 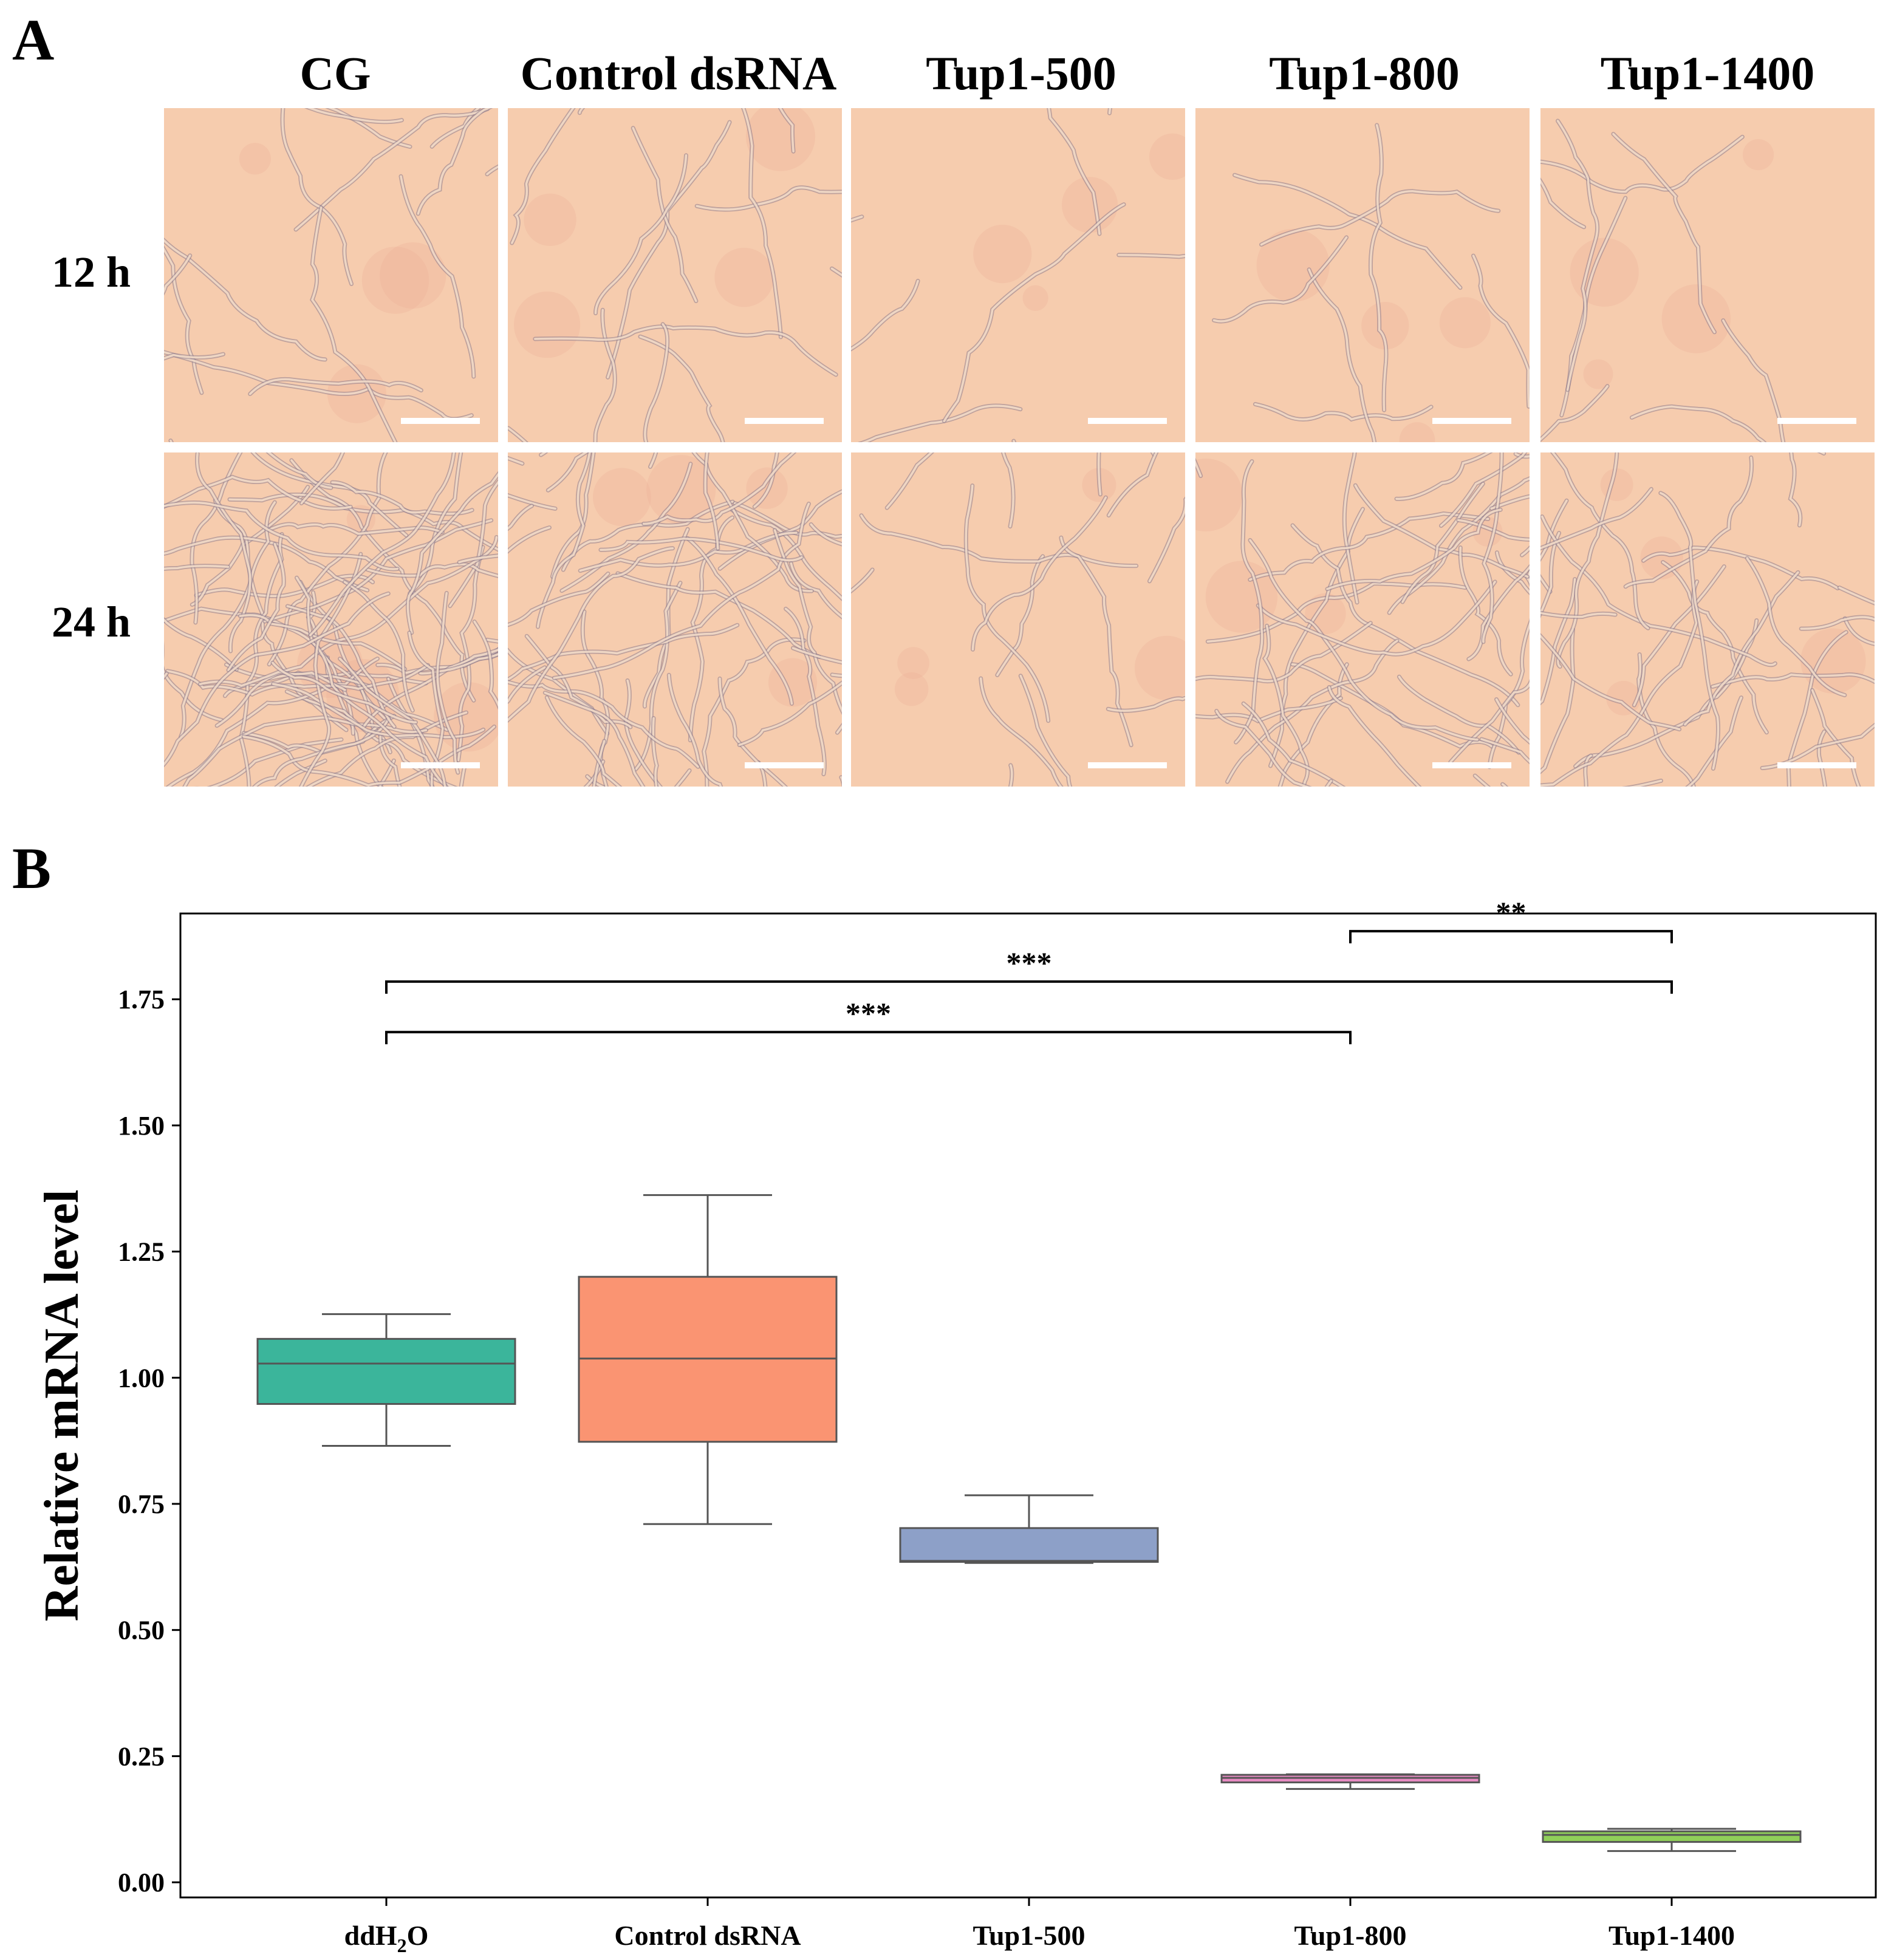 What do you see at coordinates (1029, 963) in the screenshot?
I see `significance-label: ***` at bounding box center [1029, 963].